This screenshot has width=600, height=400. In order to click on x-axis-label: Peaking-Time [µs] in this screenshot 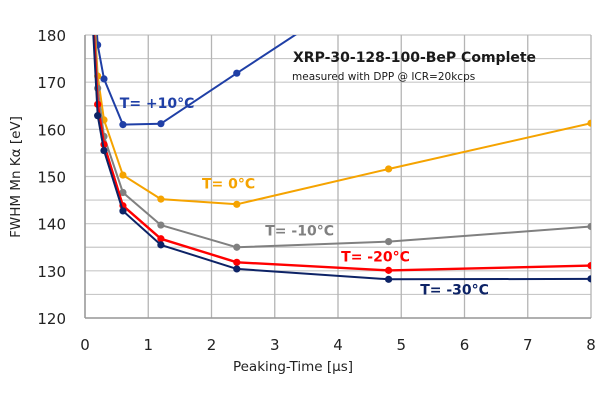, I will do `click(293, 367)`.